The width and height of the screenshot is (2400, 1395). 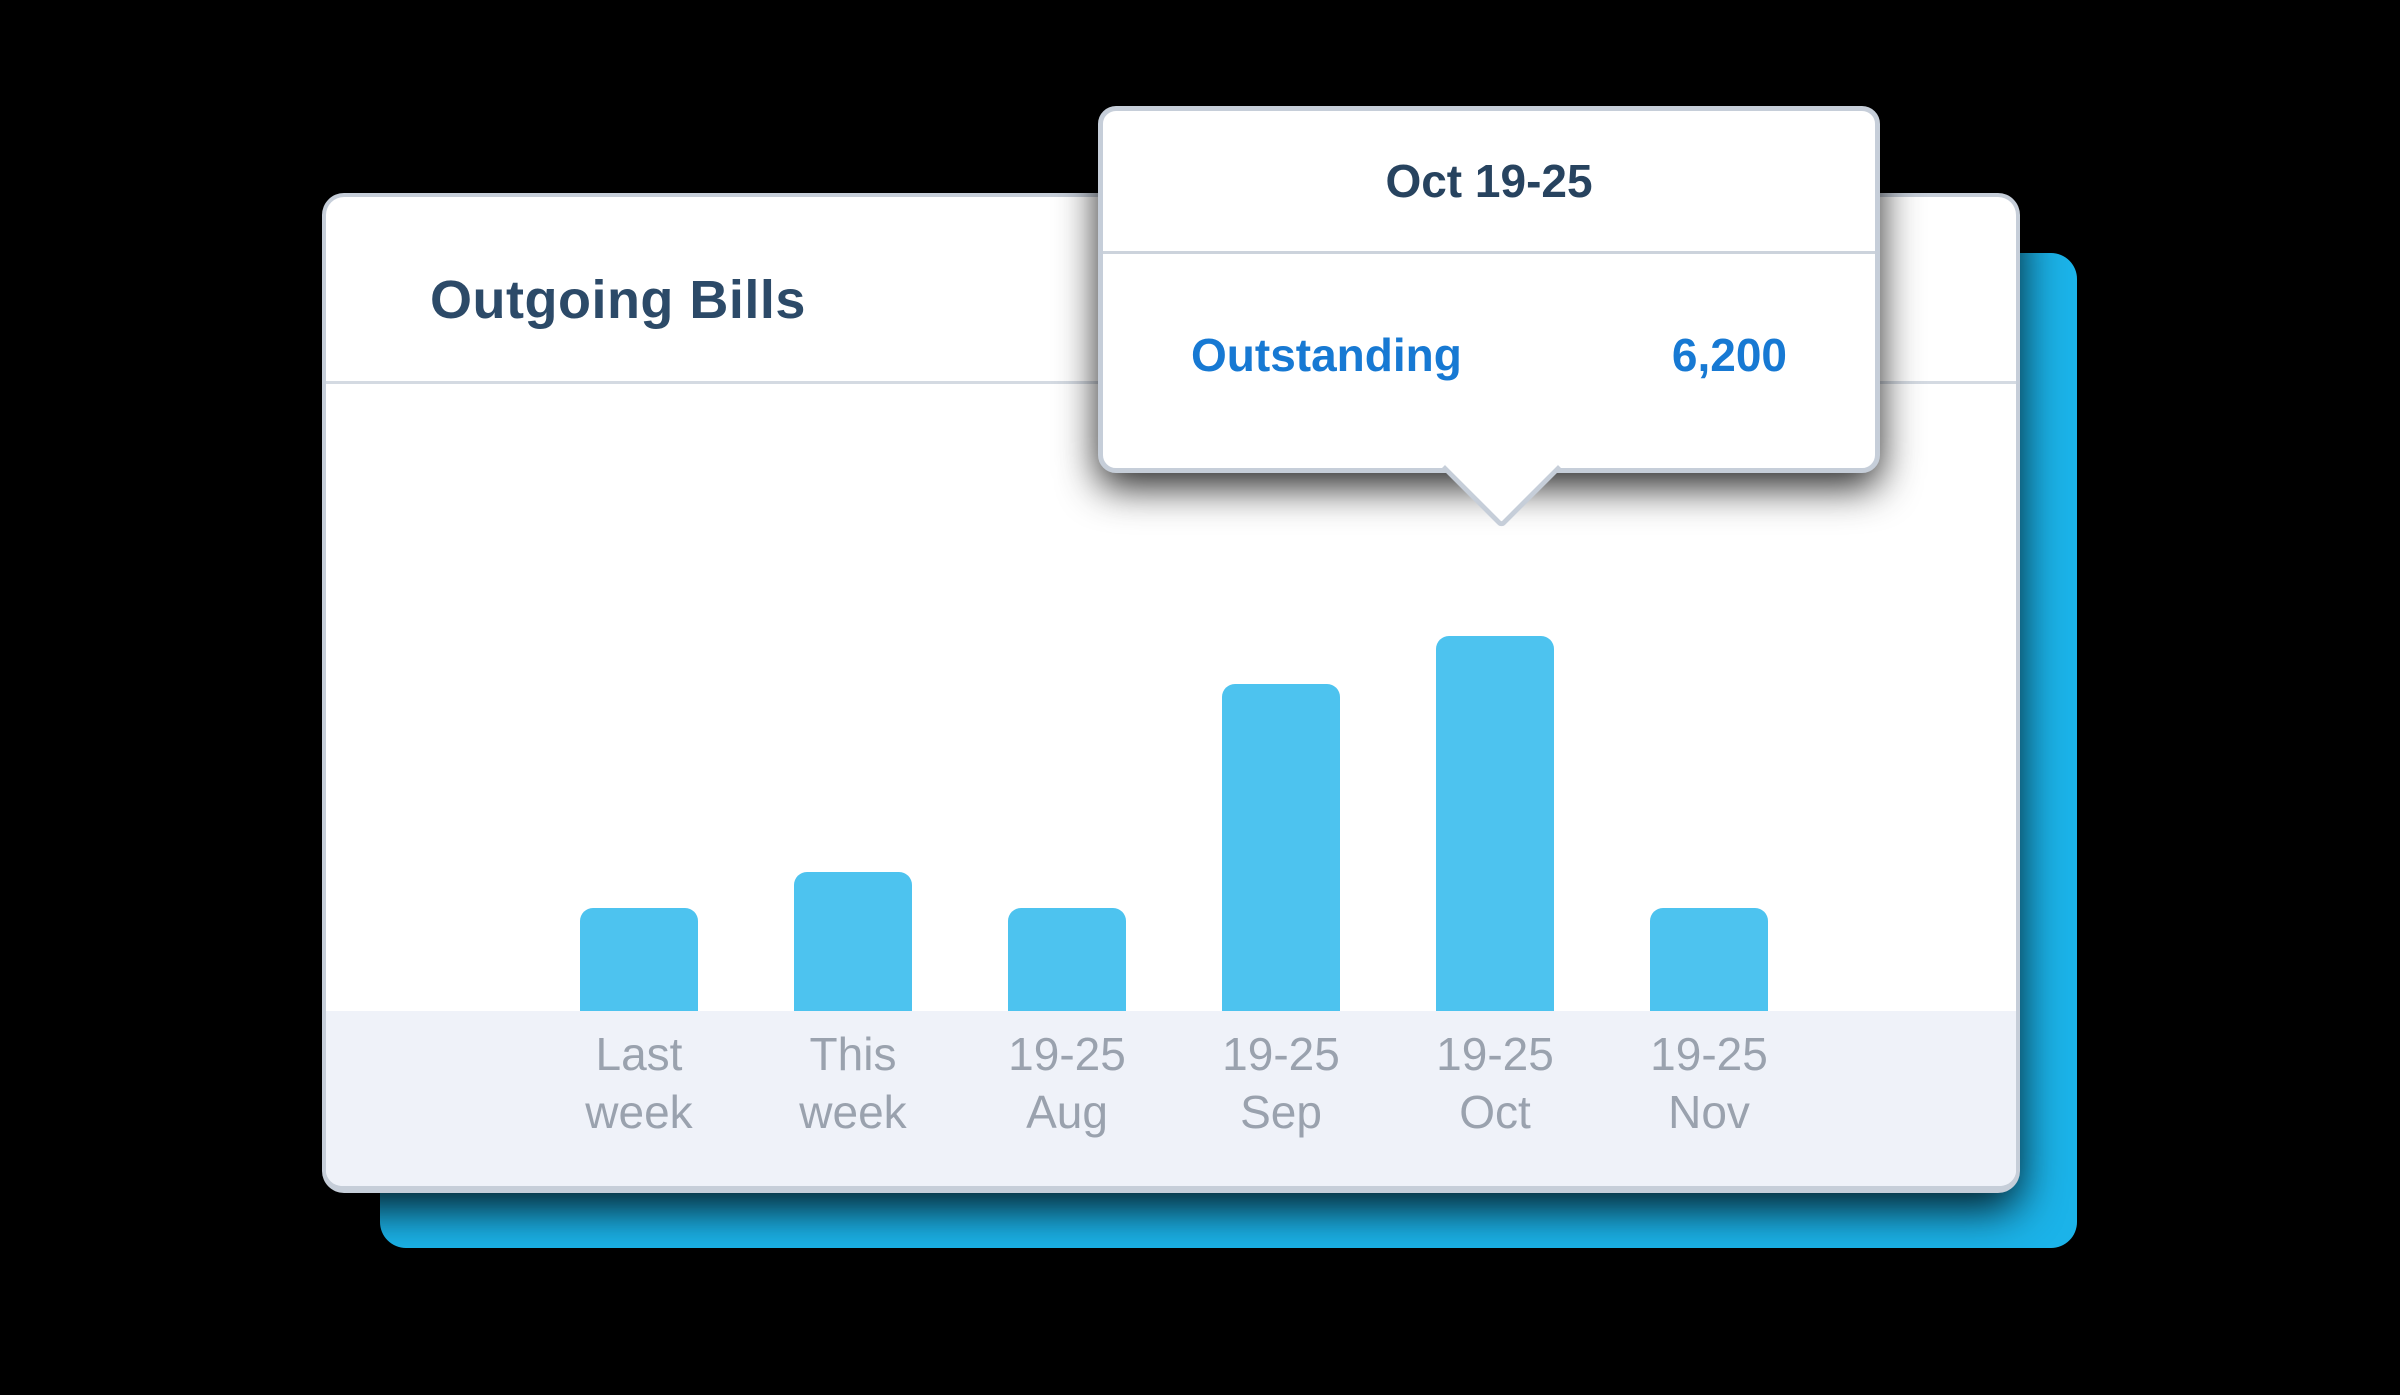 I want to click on bar-19-25-sep, so click(x=1281, y=847).